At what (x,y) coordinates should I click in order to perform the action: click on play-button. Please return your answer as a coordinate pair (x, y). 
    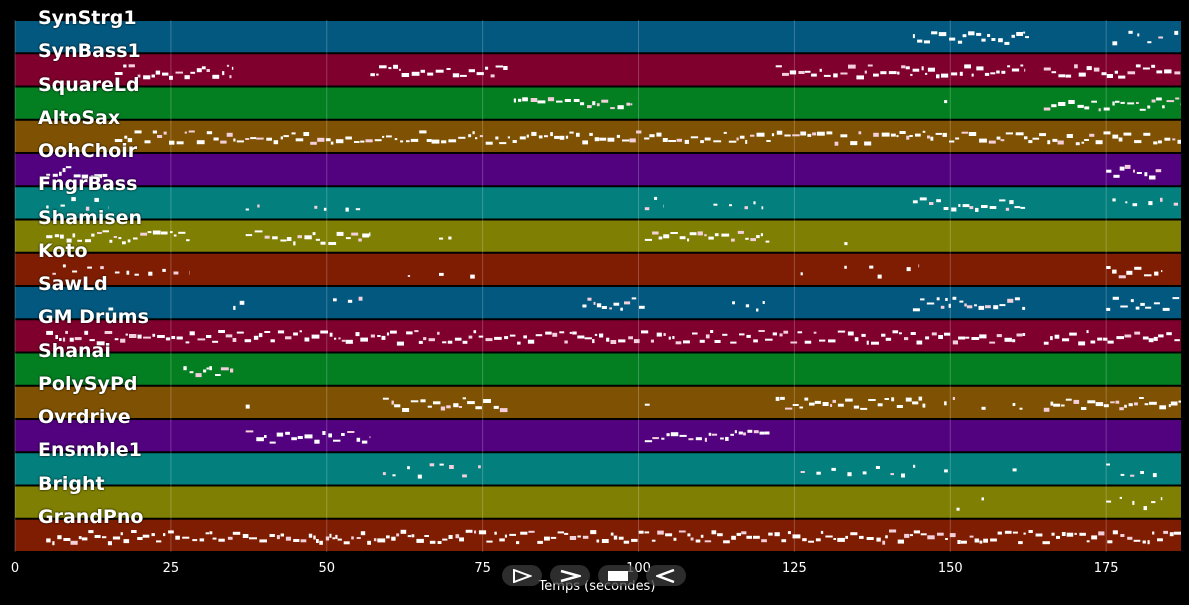
    Looking at the image, I should click on (522, 575).